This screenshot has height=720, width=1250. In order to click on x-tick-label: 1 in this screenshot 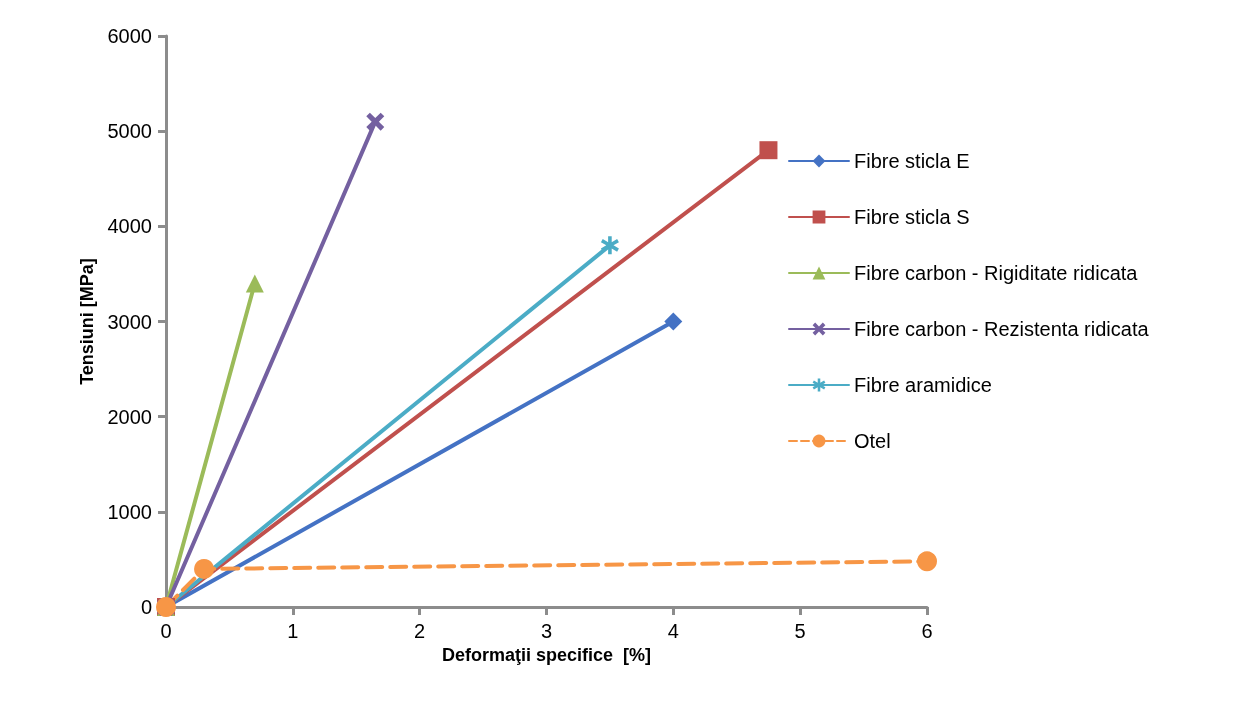, I will do `click(293, 631)`.